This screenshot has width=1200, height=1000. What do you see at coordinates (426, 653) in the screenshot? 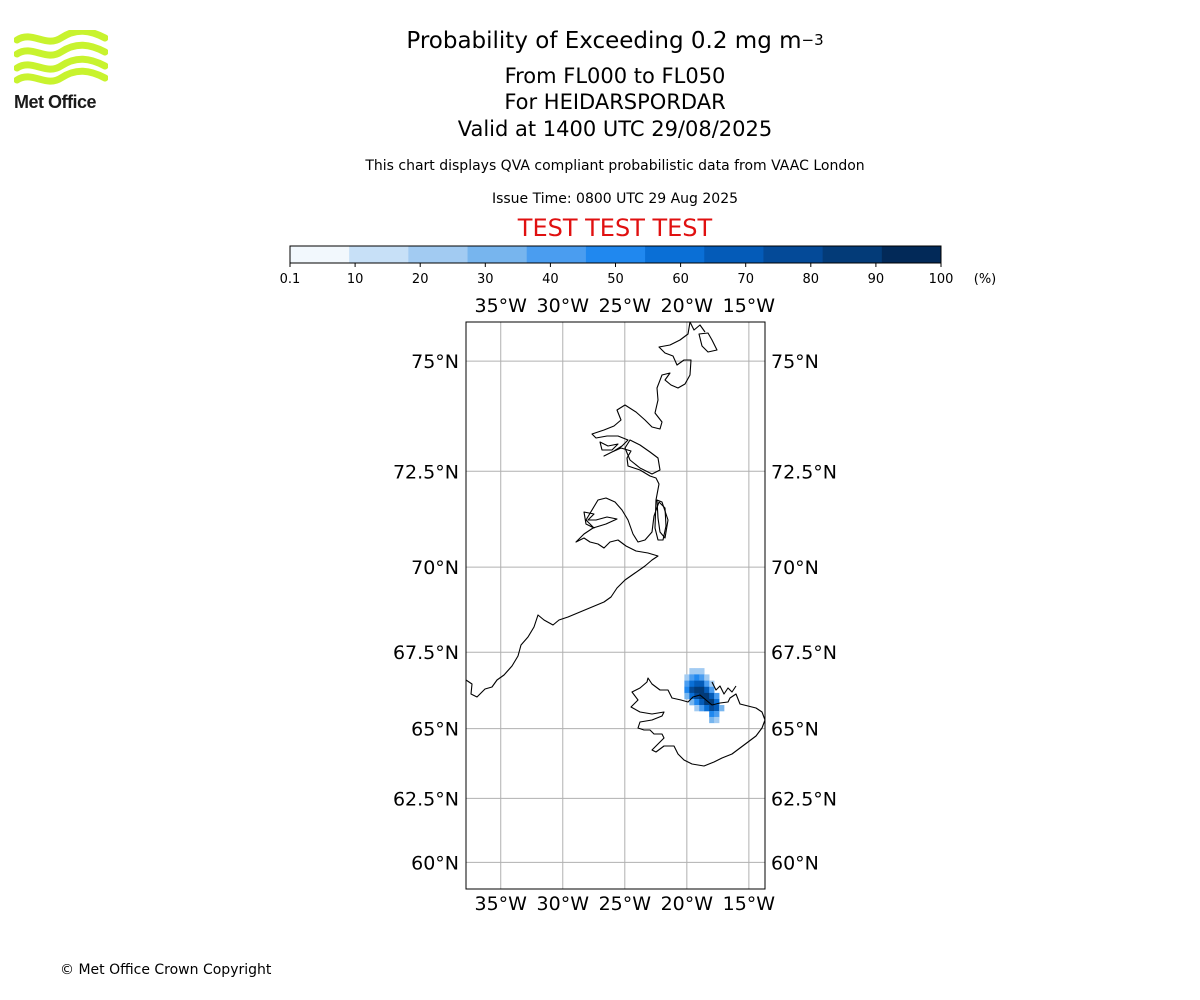
I see `latitude-label: 67.5°N` at bounding box center [426, 653].